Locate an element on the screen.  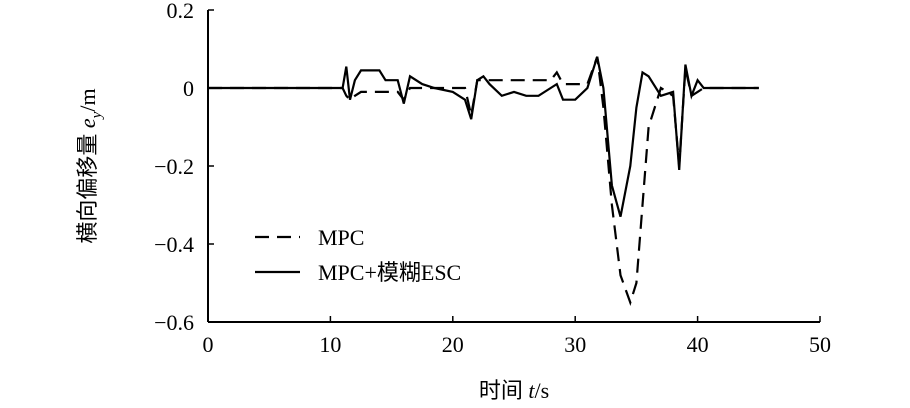
y-label-sub: y is located at coordinates (97, 115).